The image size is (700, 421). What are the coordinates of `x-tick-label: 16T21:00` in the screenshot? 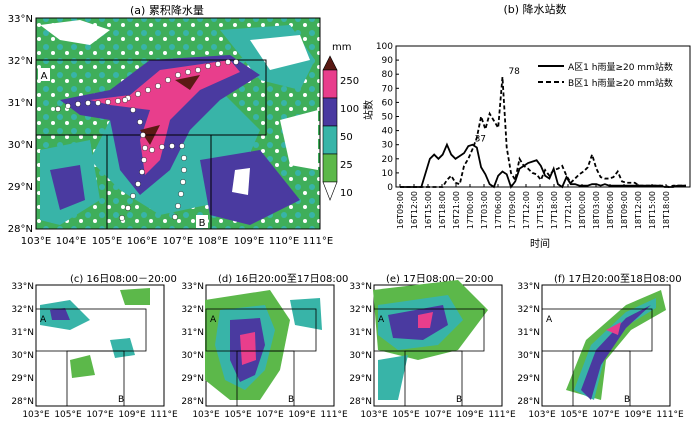 It's located at (456, 210).